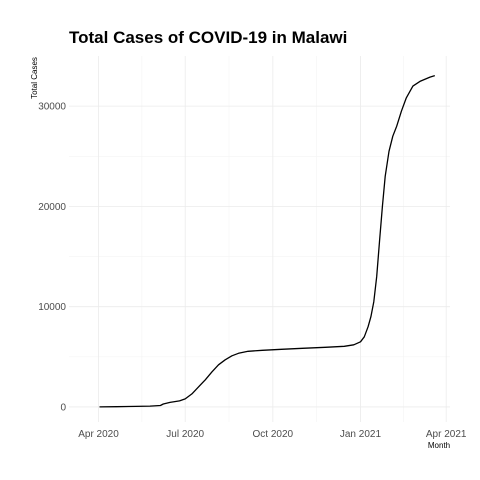 Image resolution: width=480 pixels, height=480 pixels. What do you see at coordinates (34, 78) in the screenshot?
I see `y-axis-title: Total Cases` at bounding box center [34, 78].